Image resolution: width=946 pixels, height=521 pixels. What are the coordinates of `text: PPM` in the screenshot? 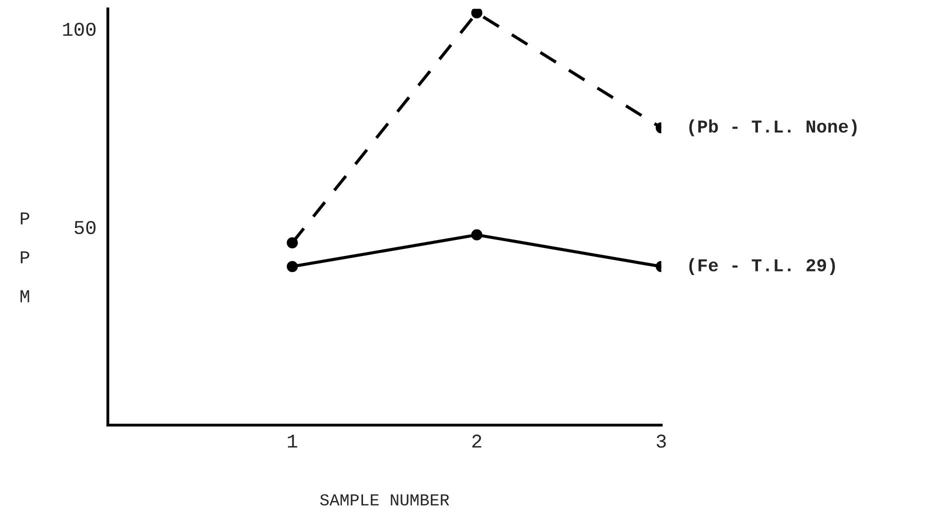 It's located at (25, 257).